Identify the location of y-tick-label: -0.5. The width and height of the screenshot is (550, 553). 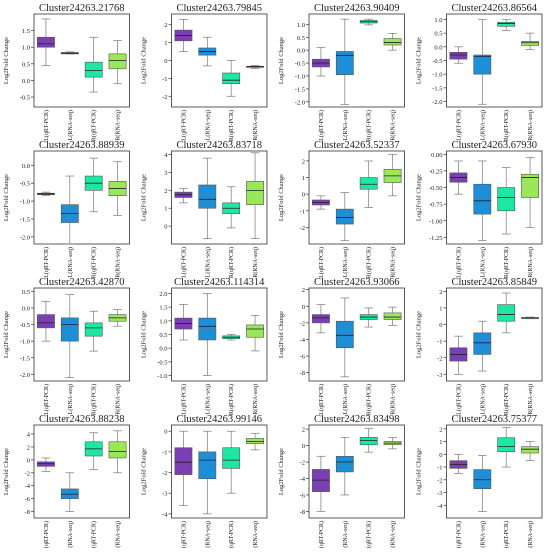
(300, 64).